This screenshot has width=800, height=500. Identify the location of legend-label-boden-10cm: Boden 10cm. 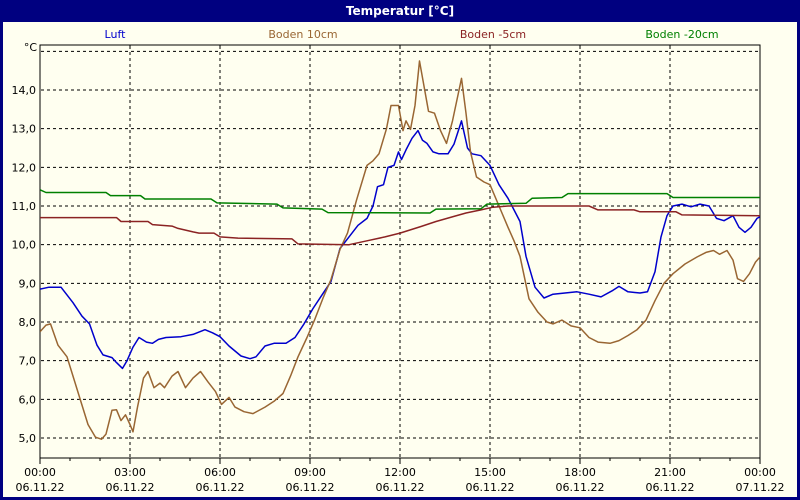
(303, 34).